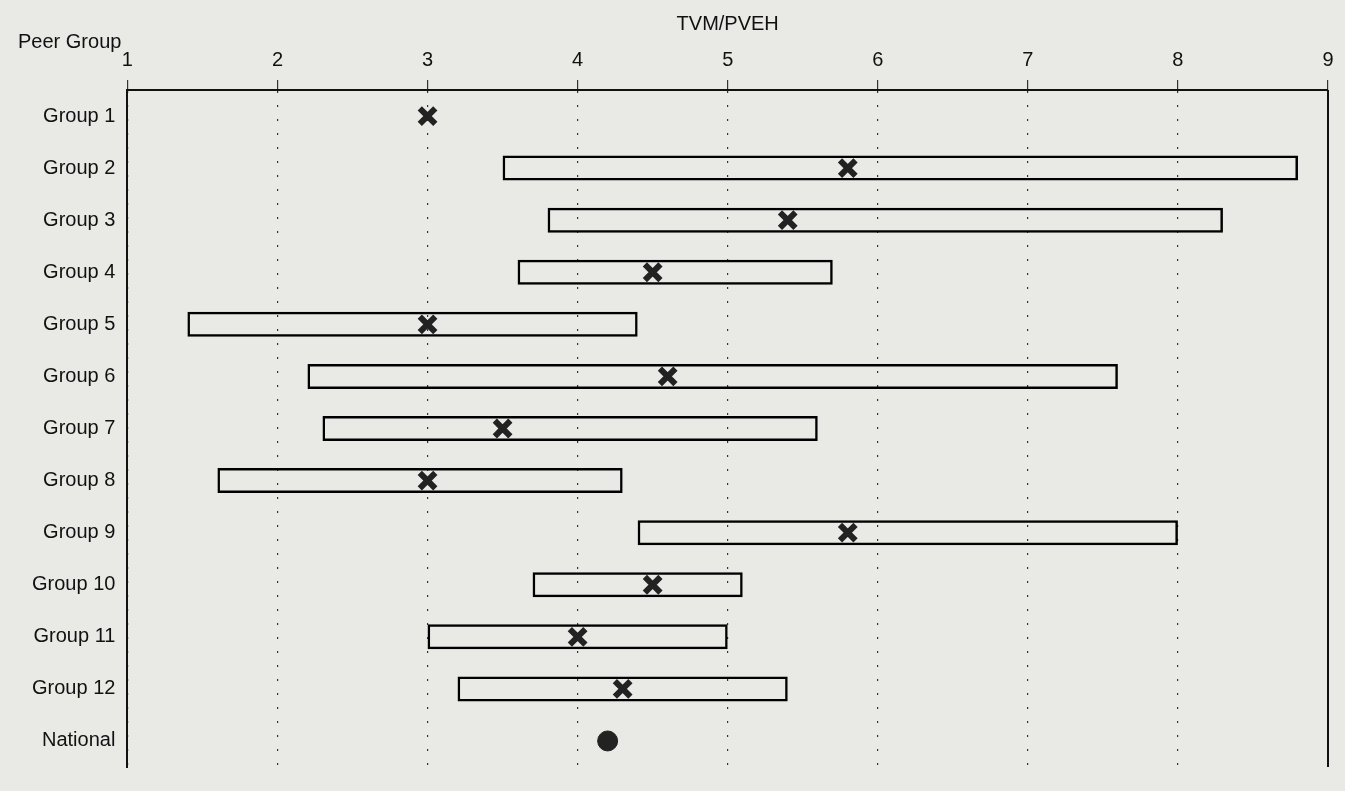 This screenshot has width=1345, height=791. What do you see at coordinates (79, 479) in the screenshot?
I see `y-tick-label: Group 8` at bounding box center [79, 479].